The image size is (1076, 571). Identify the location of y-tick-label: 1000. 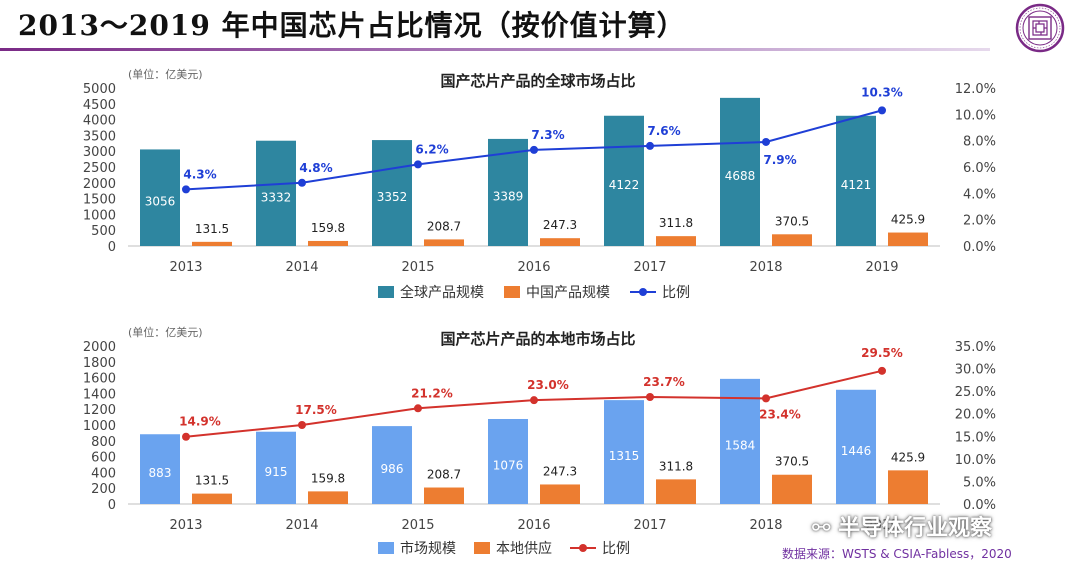
(99, 426).